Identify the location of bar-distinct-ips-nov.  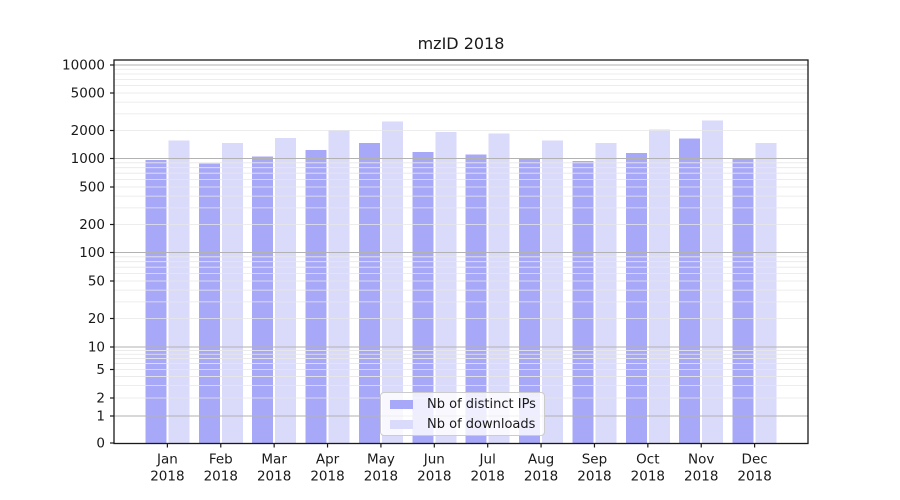
(690, 291).